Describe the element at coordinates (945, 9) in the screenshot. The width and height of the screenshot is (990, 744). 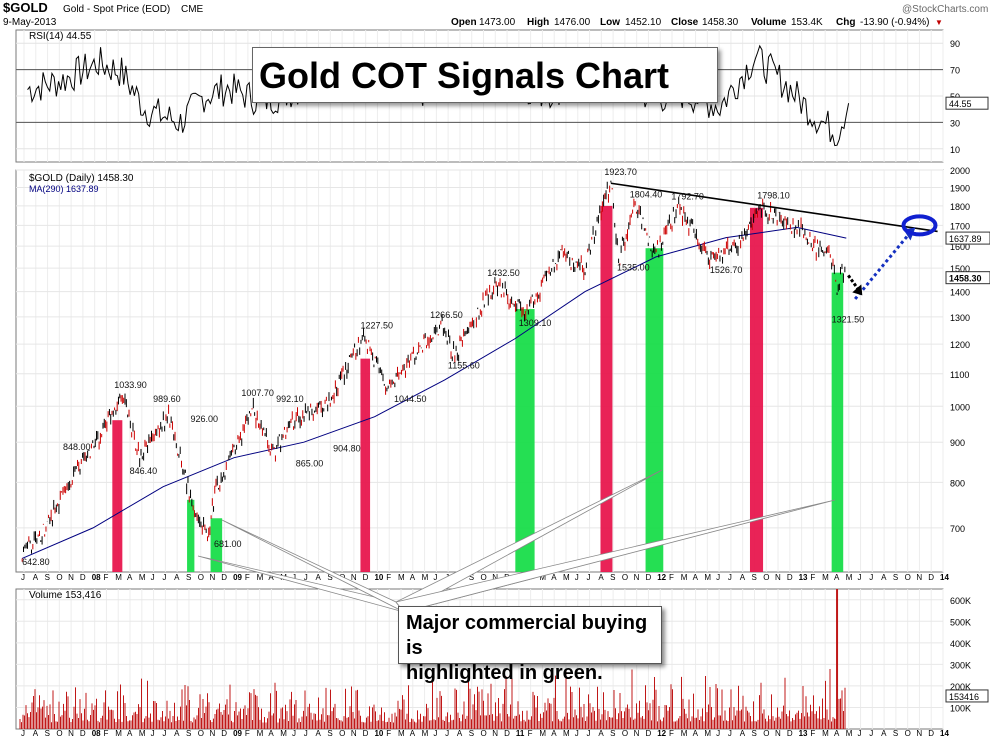
I see `watermark: @StockCharts.com` at that location.